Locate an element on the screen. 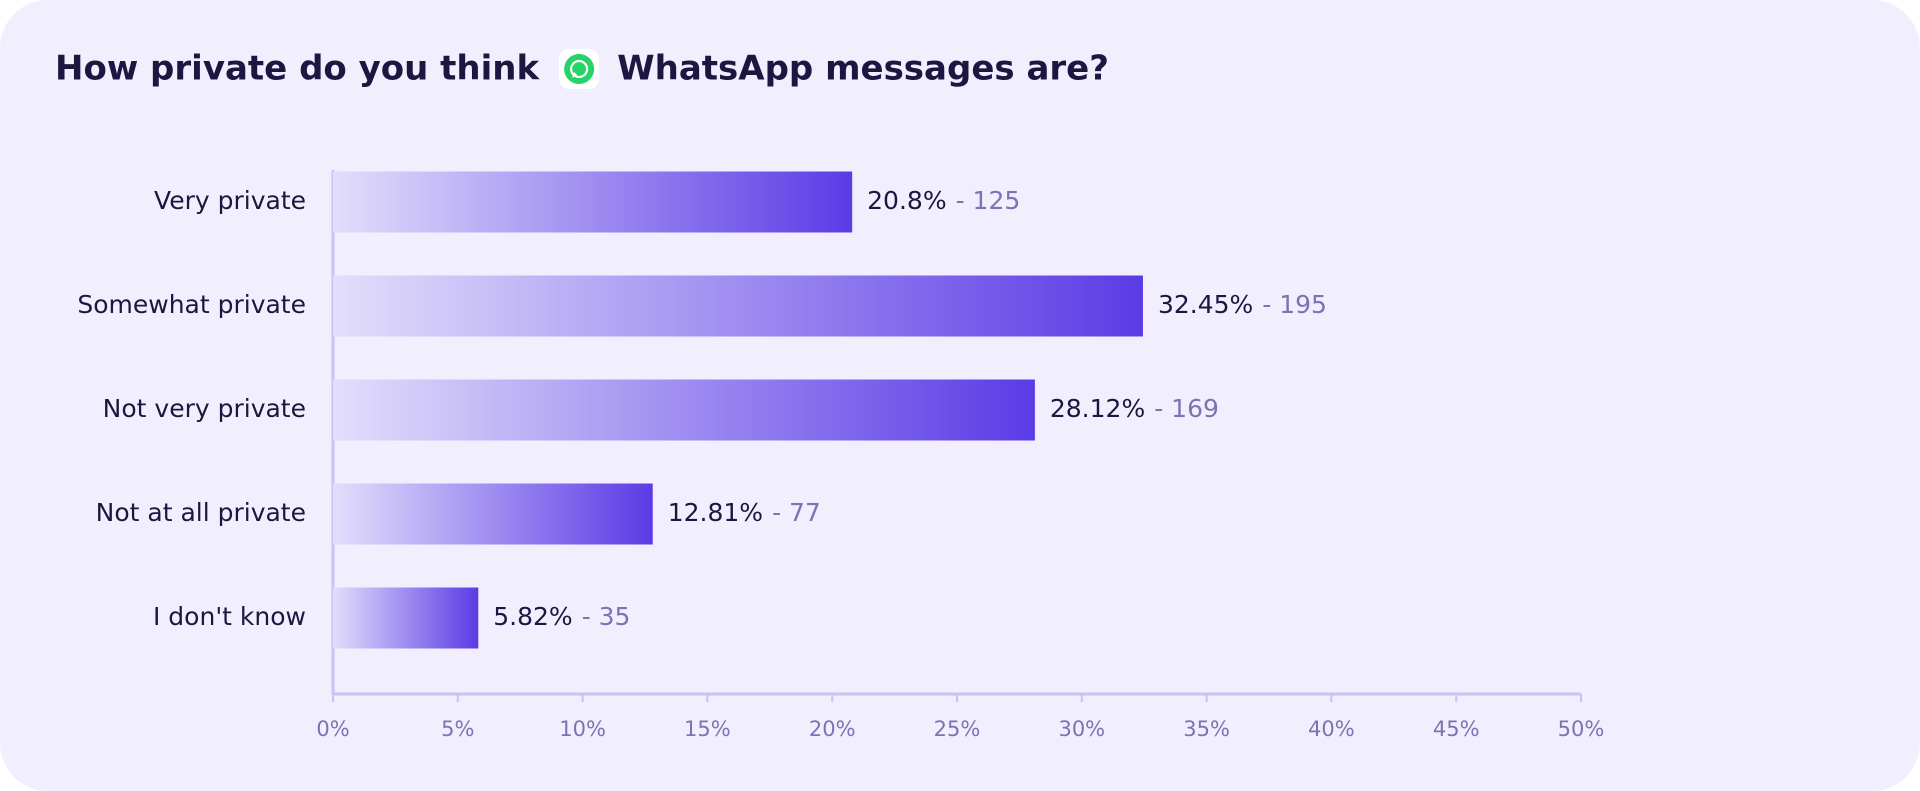 Image resolution: width=1920 pixels, height=791 pixels. category-label: Very private is located at coordinates (230, 200).